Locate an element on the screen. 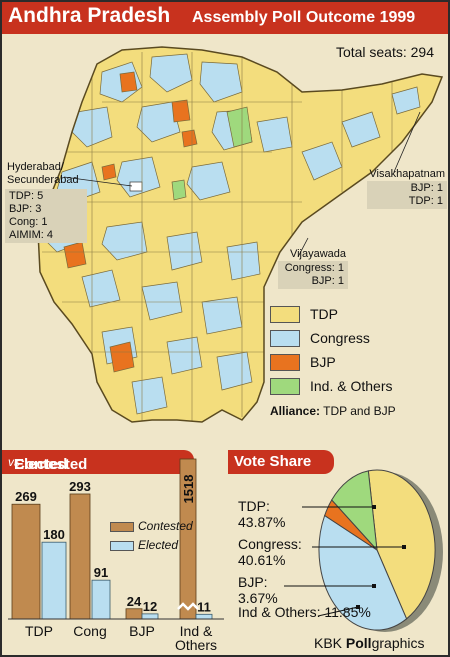  legend-label-elected: Elected is located at coordinates (158, 545).